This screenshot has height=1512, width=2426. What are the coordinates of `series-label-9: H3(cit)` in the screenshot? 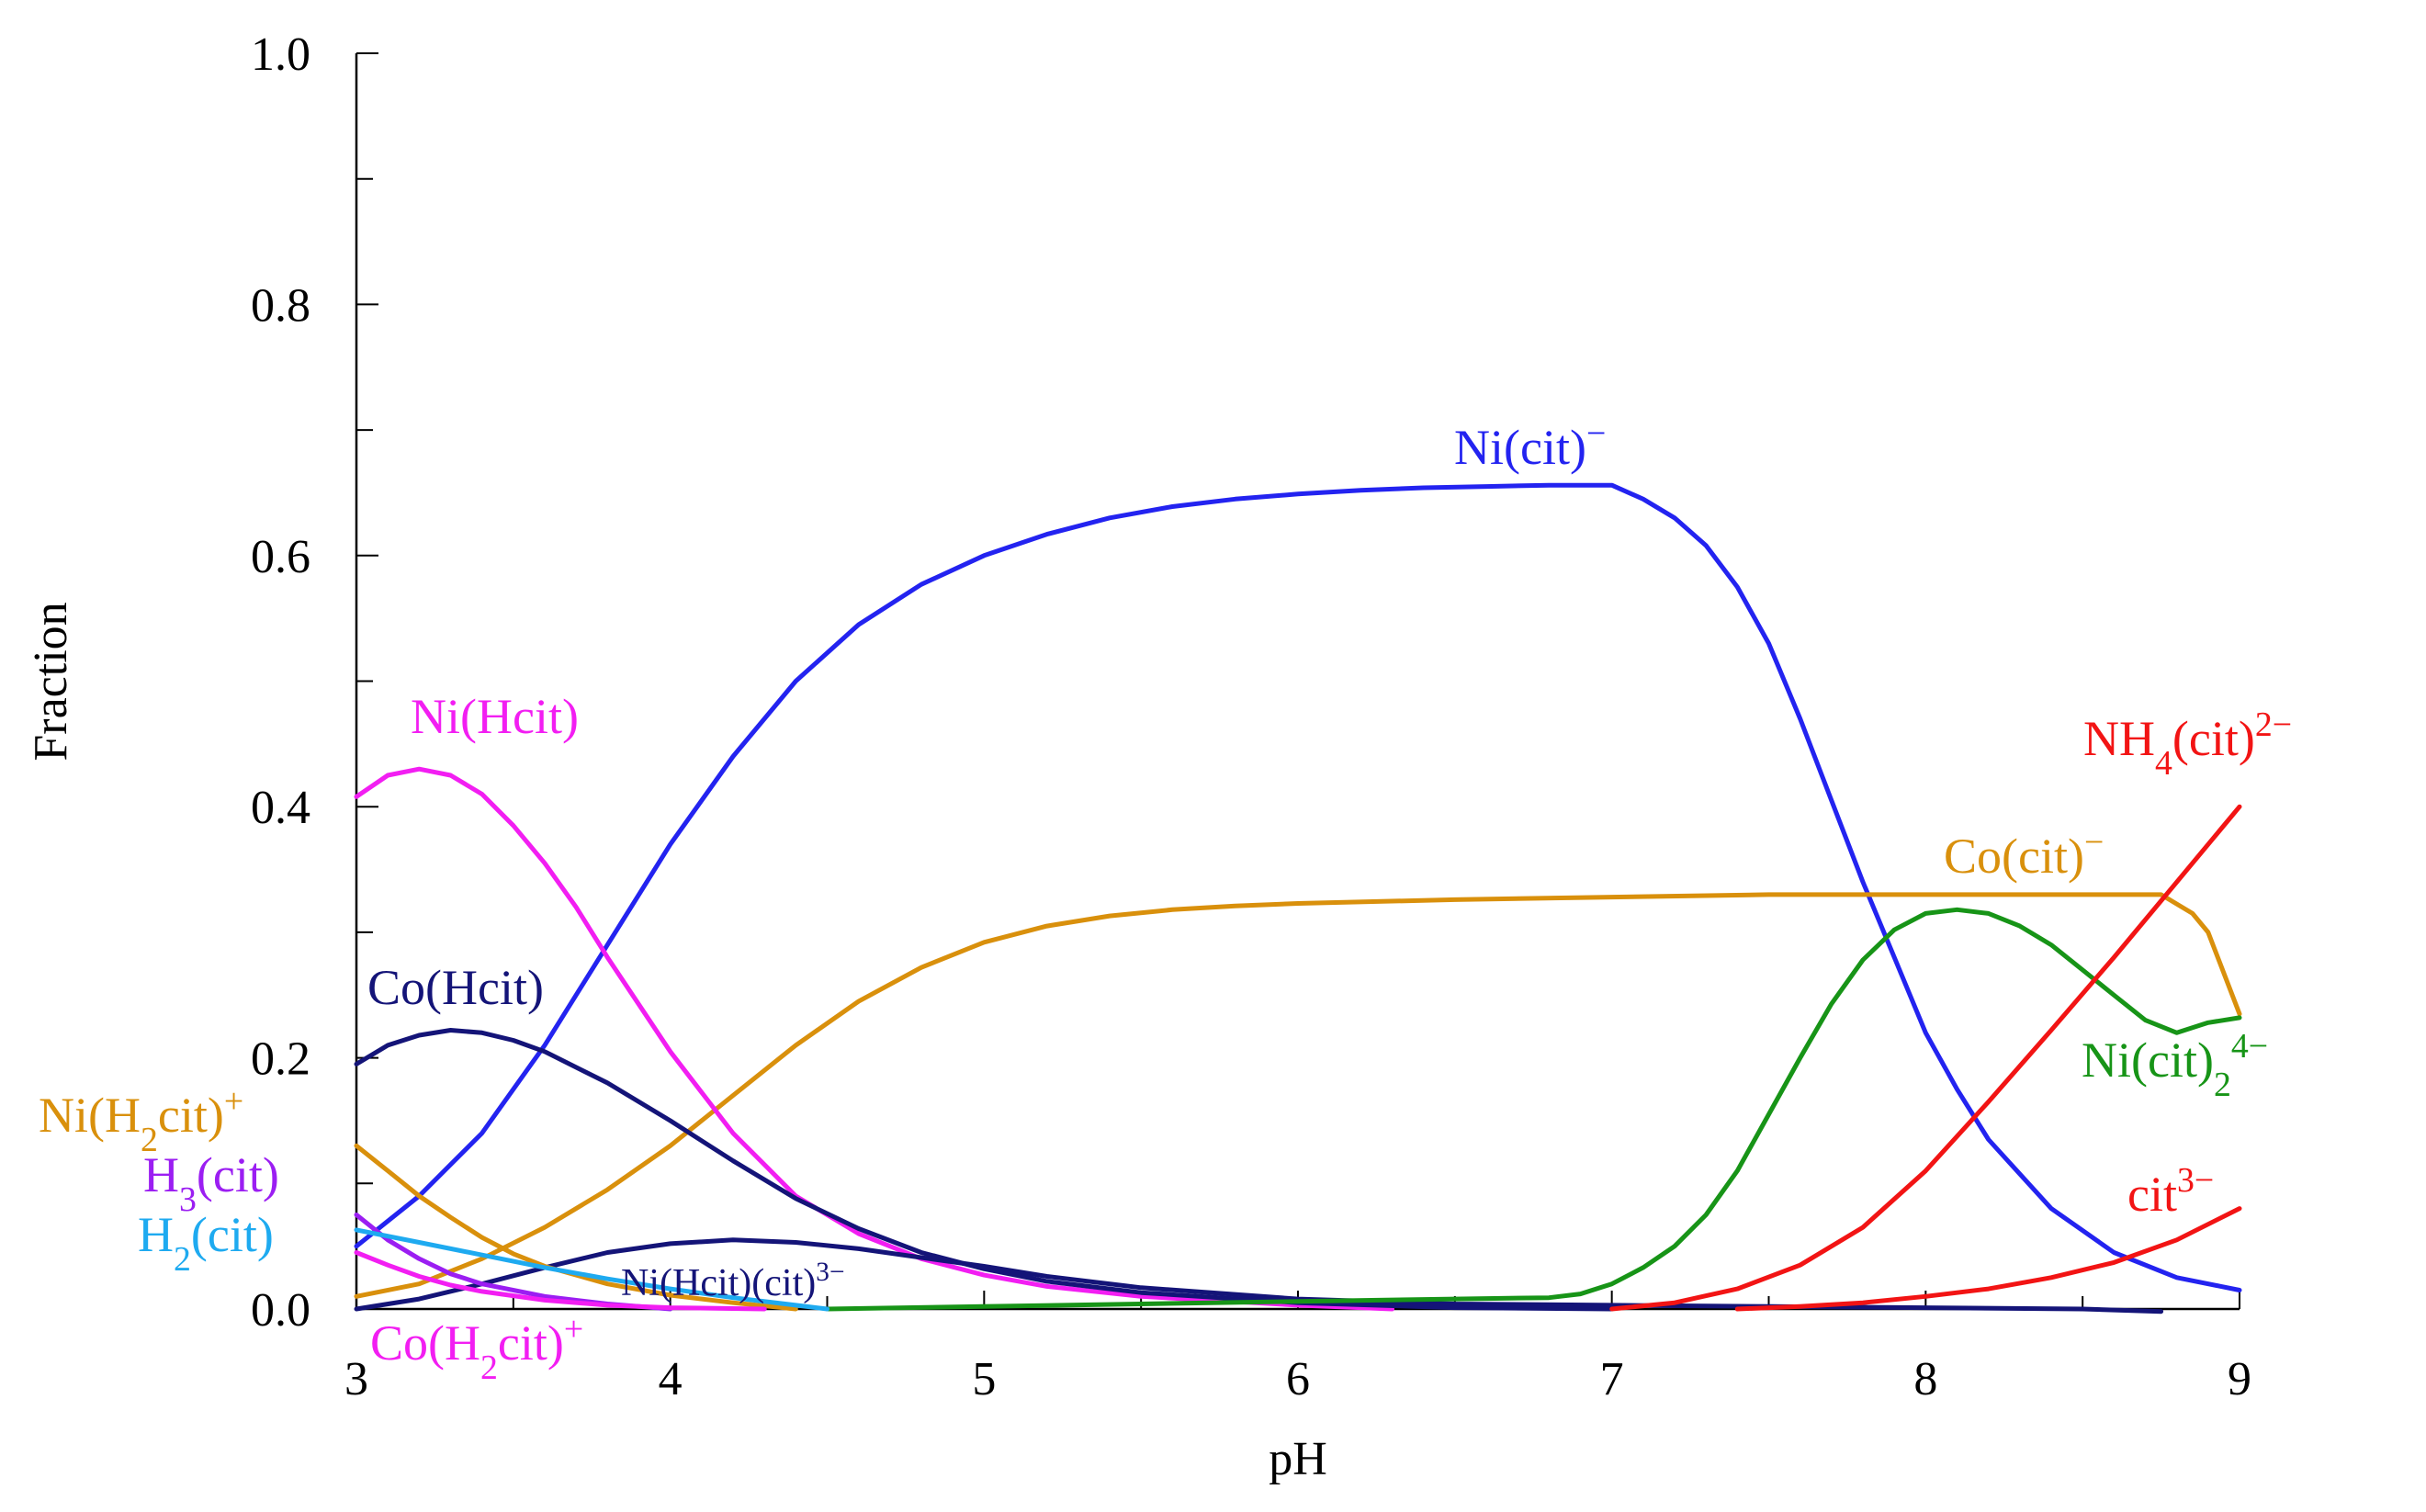 It's located at (211, 1183).